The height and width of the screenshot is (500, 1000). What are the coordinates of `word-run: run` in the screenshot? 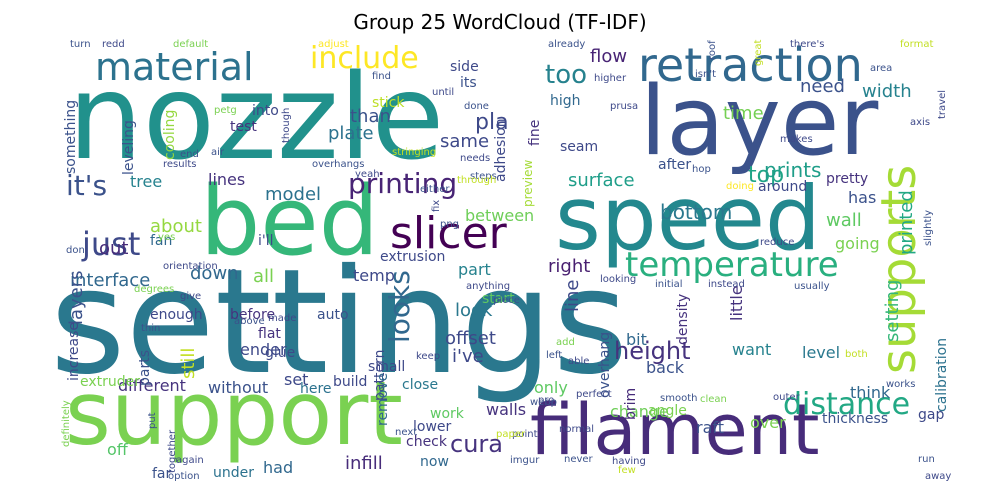 It's located at (926, 459).